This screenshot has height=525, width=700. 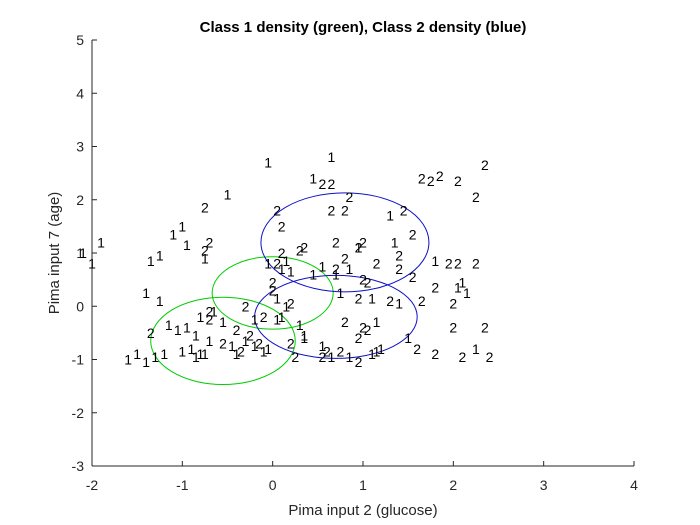 I want to click on y-tick-label: 0, so click(x=80, y=306).